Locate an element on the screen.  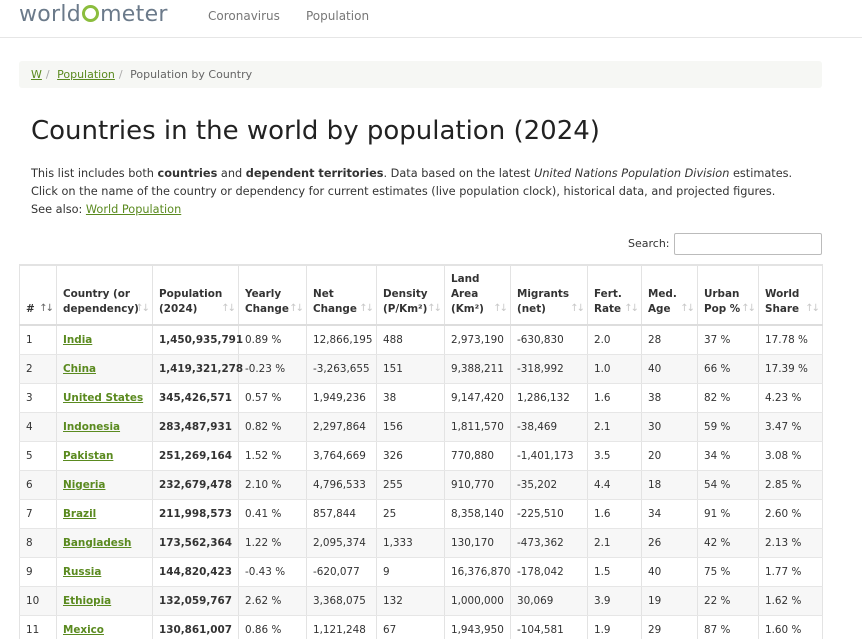
cell-land-area: 8,358,140 is located at coordinates (477, 514).